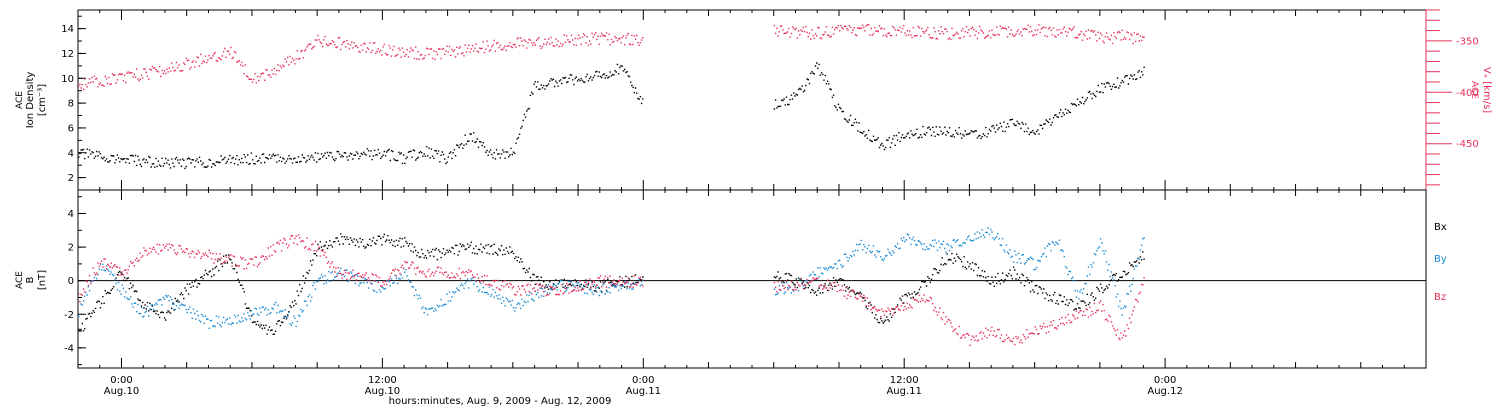 Image resolution: width=1500 pixels, height=410 pixels. Describe the element at coordinates (1440, 227) in the screenshot. I see `legend-bx: Bx` at that location.